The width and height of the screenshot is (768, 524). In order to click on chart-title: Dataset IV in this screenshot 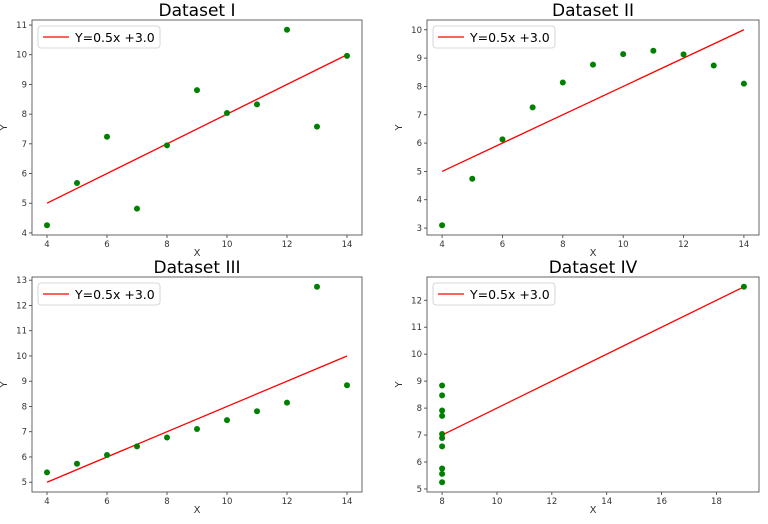, I will do `click(593, 268)`.